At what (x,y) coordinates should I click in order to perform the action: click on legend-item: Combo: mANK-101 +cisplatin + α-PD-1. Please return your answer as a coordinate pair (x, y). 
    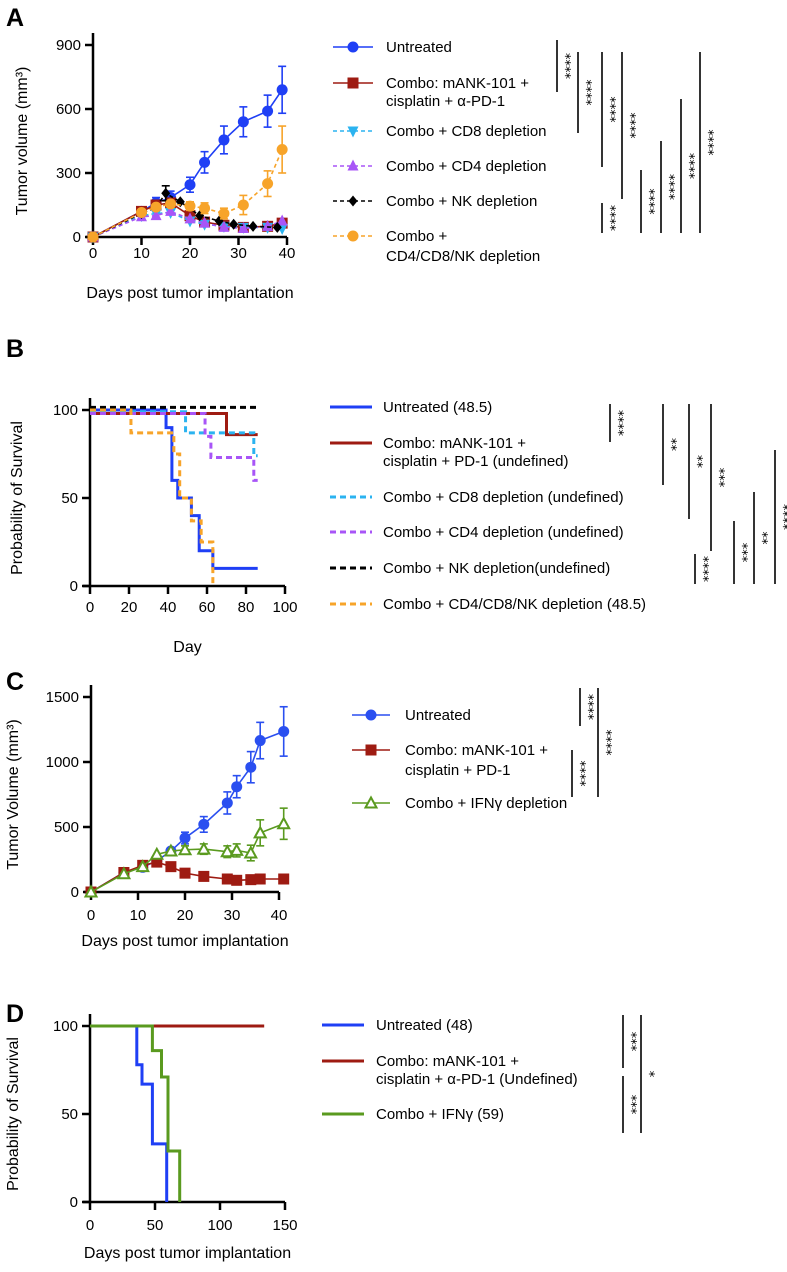
    Looking at the image, I should click on (431, 92).